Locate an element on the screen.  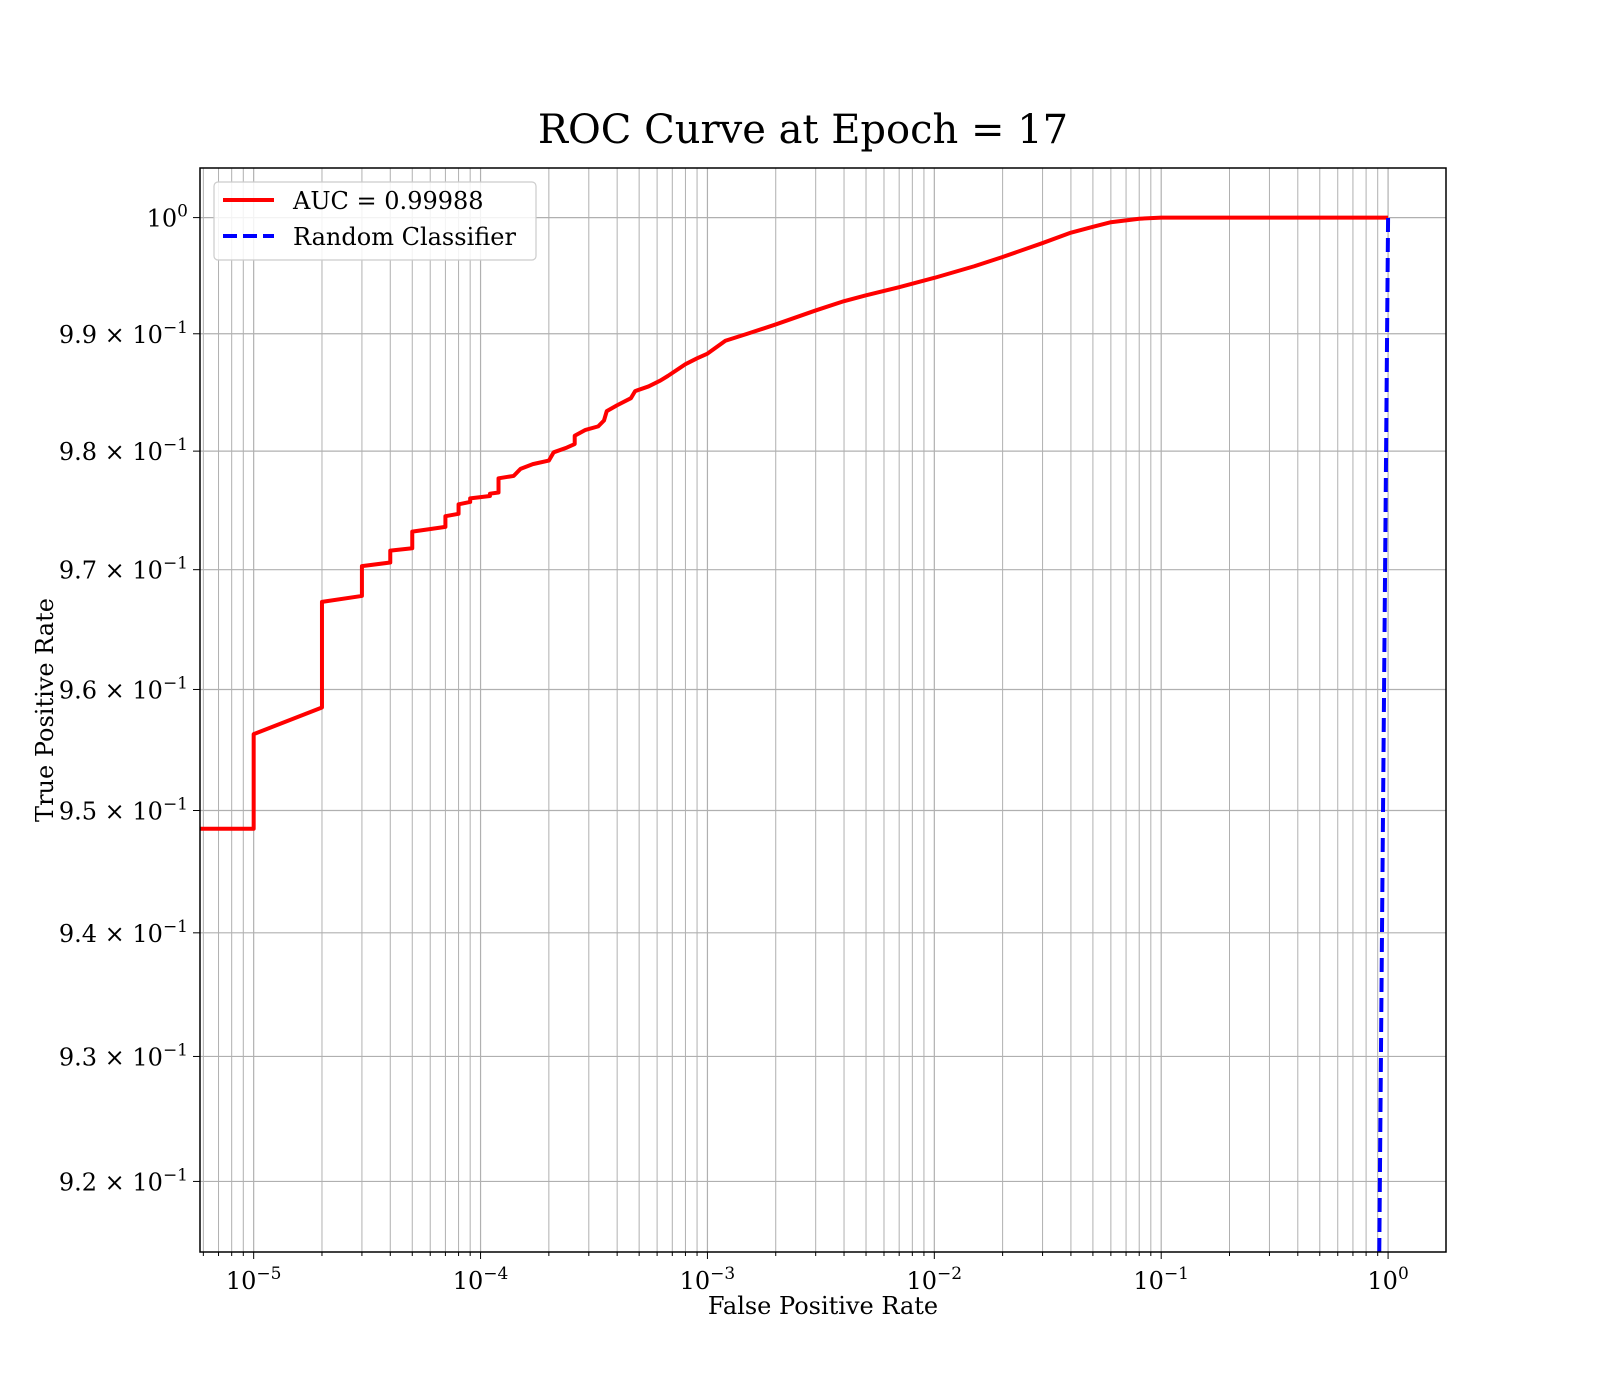
chart-title: ROC Curve at Epoch = 17 is located at coordinates (803, 130).